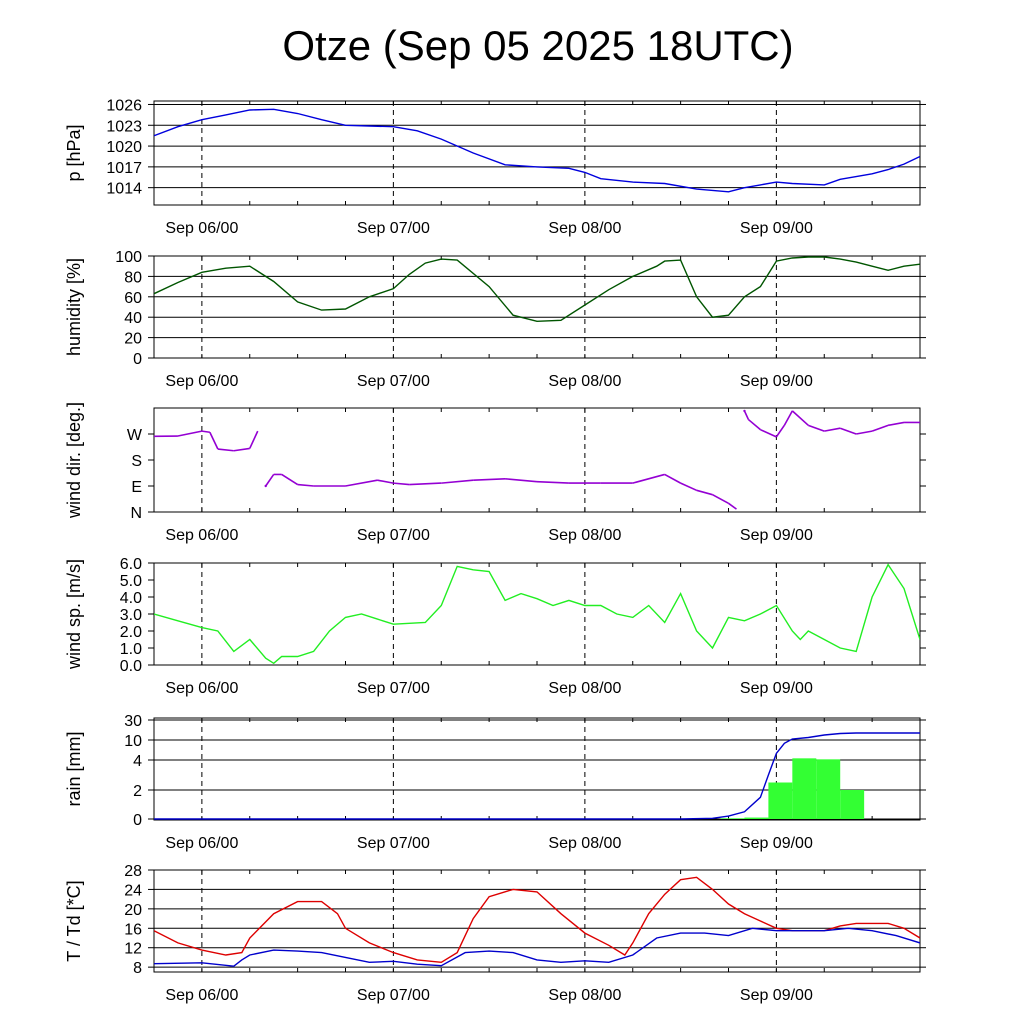 This screenshot has width=1024, height=1024. Describe the element at coordinates (133, 741) in the screenshot. I see `y-tick-label: 10` at that location.